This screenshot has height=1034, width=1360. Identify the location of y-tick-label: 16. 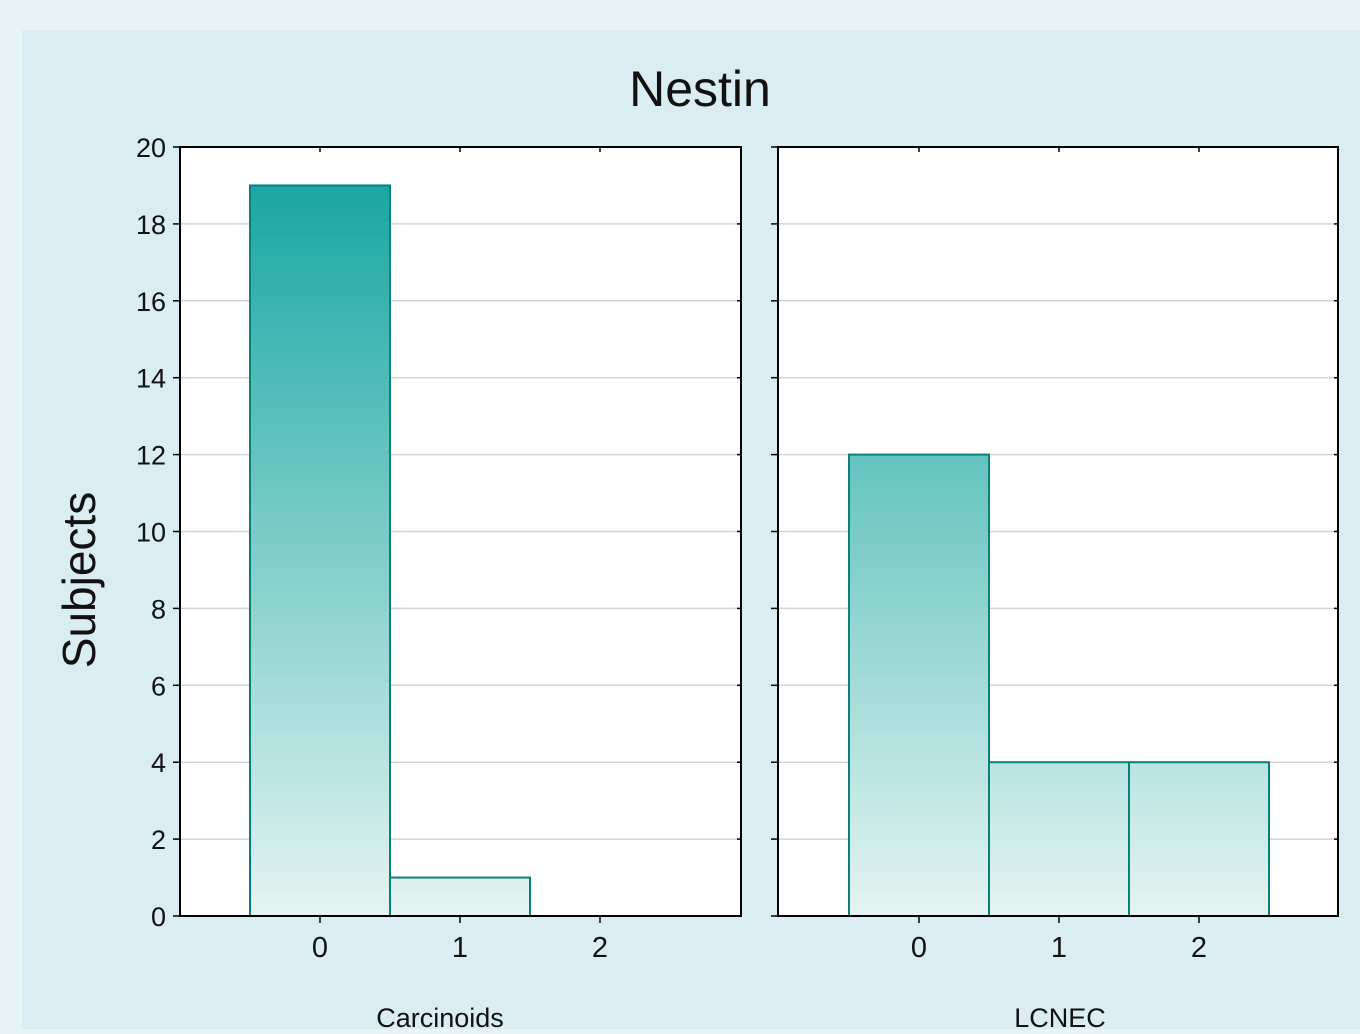
(151, 302).